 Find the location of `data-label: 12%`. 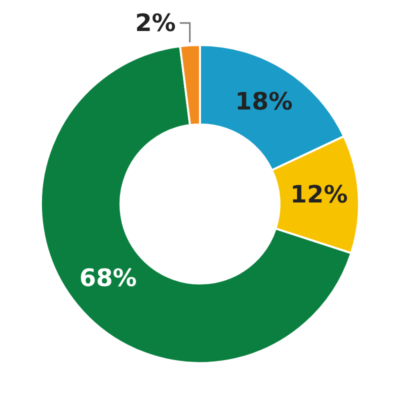

data-label: 12% is located at coordinates (319, 194).